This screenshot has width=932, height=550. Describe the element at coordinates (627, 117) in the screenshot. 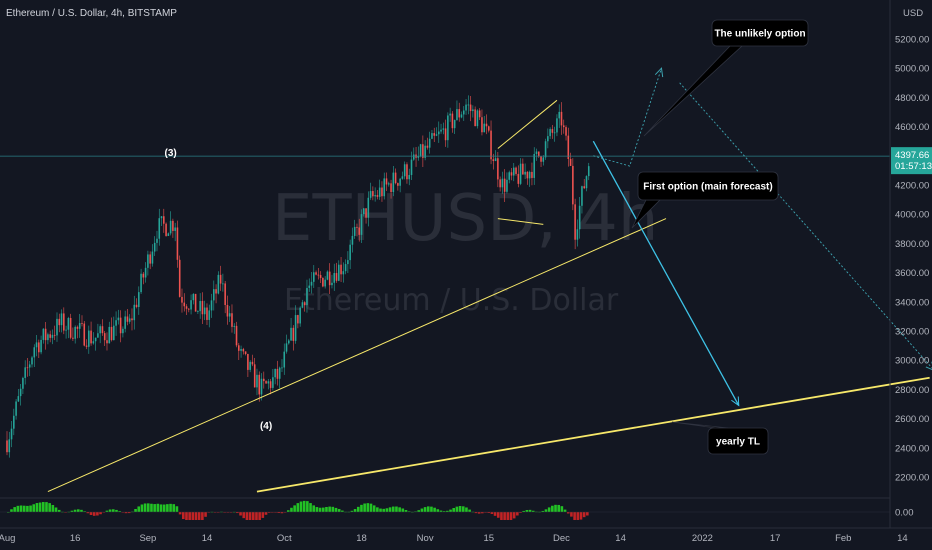

I see `forecast-unlikely-option` at that location.